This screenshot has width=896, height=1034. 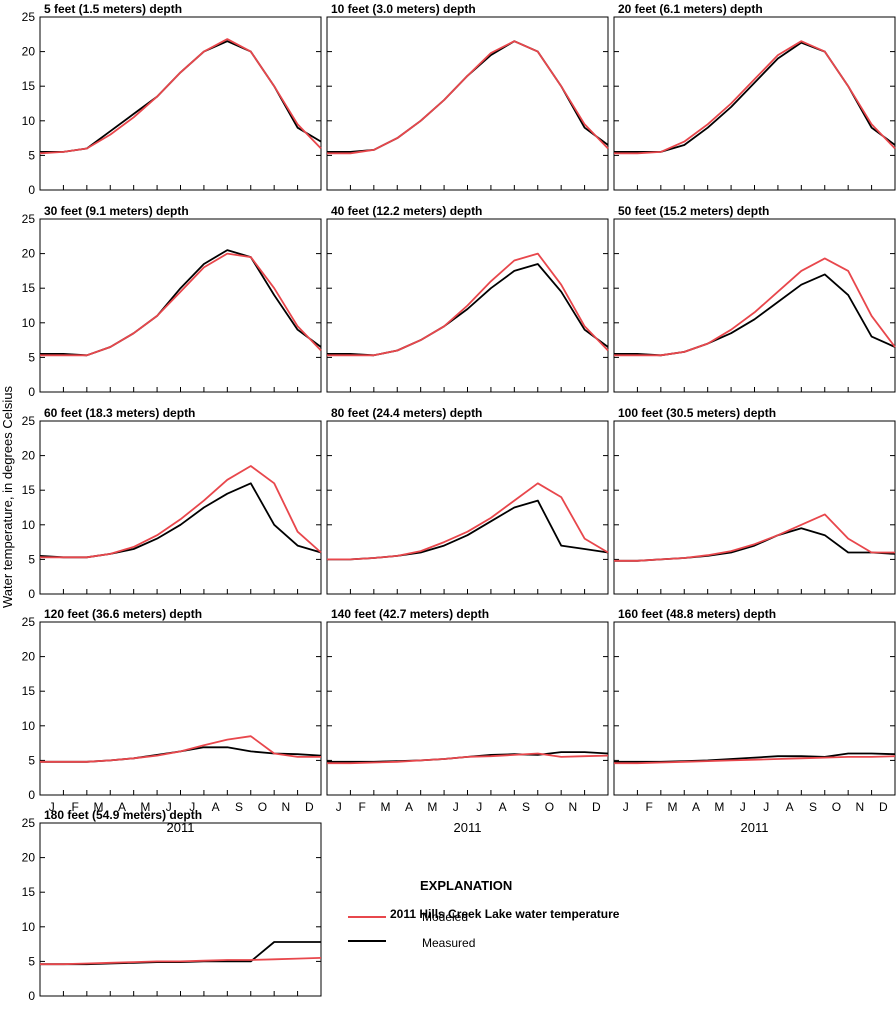 I want to click on panel-3: 20 feet (6.1 meters) depth, so click(x=754, y=96).